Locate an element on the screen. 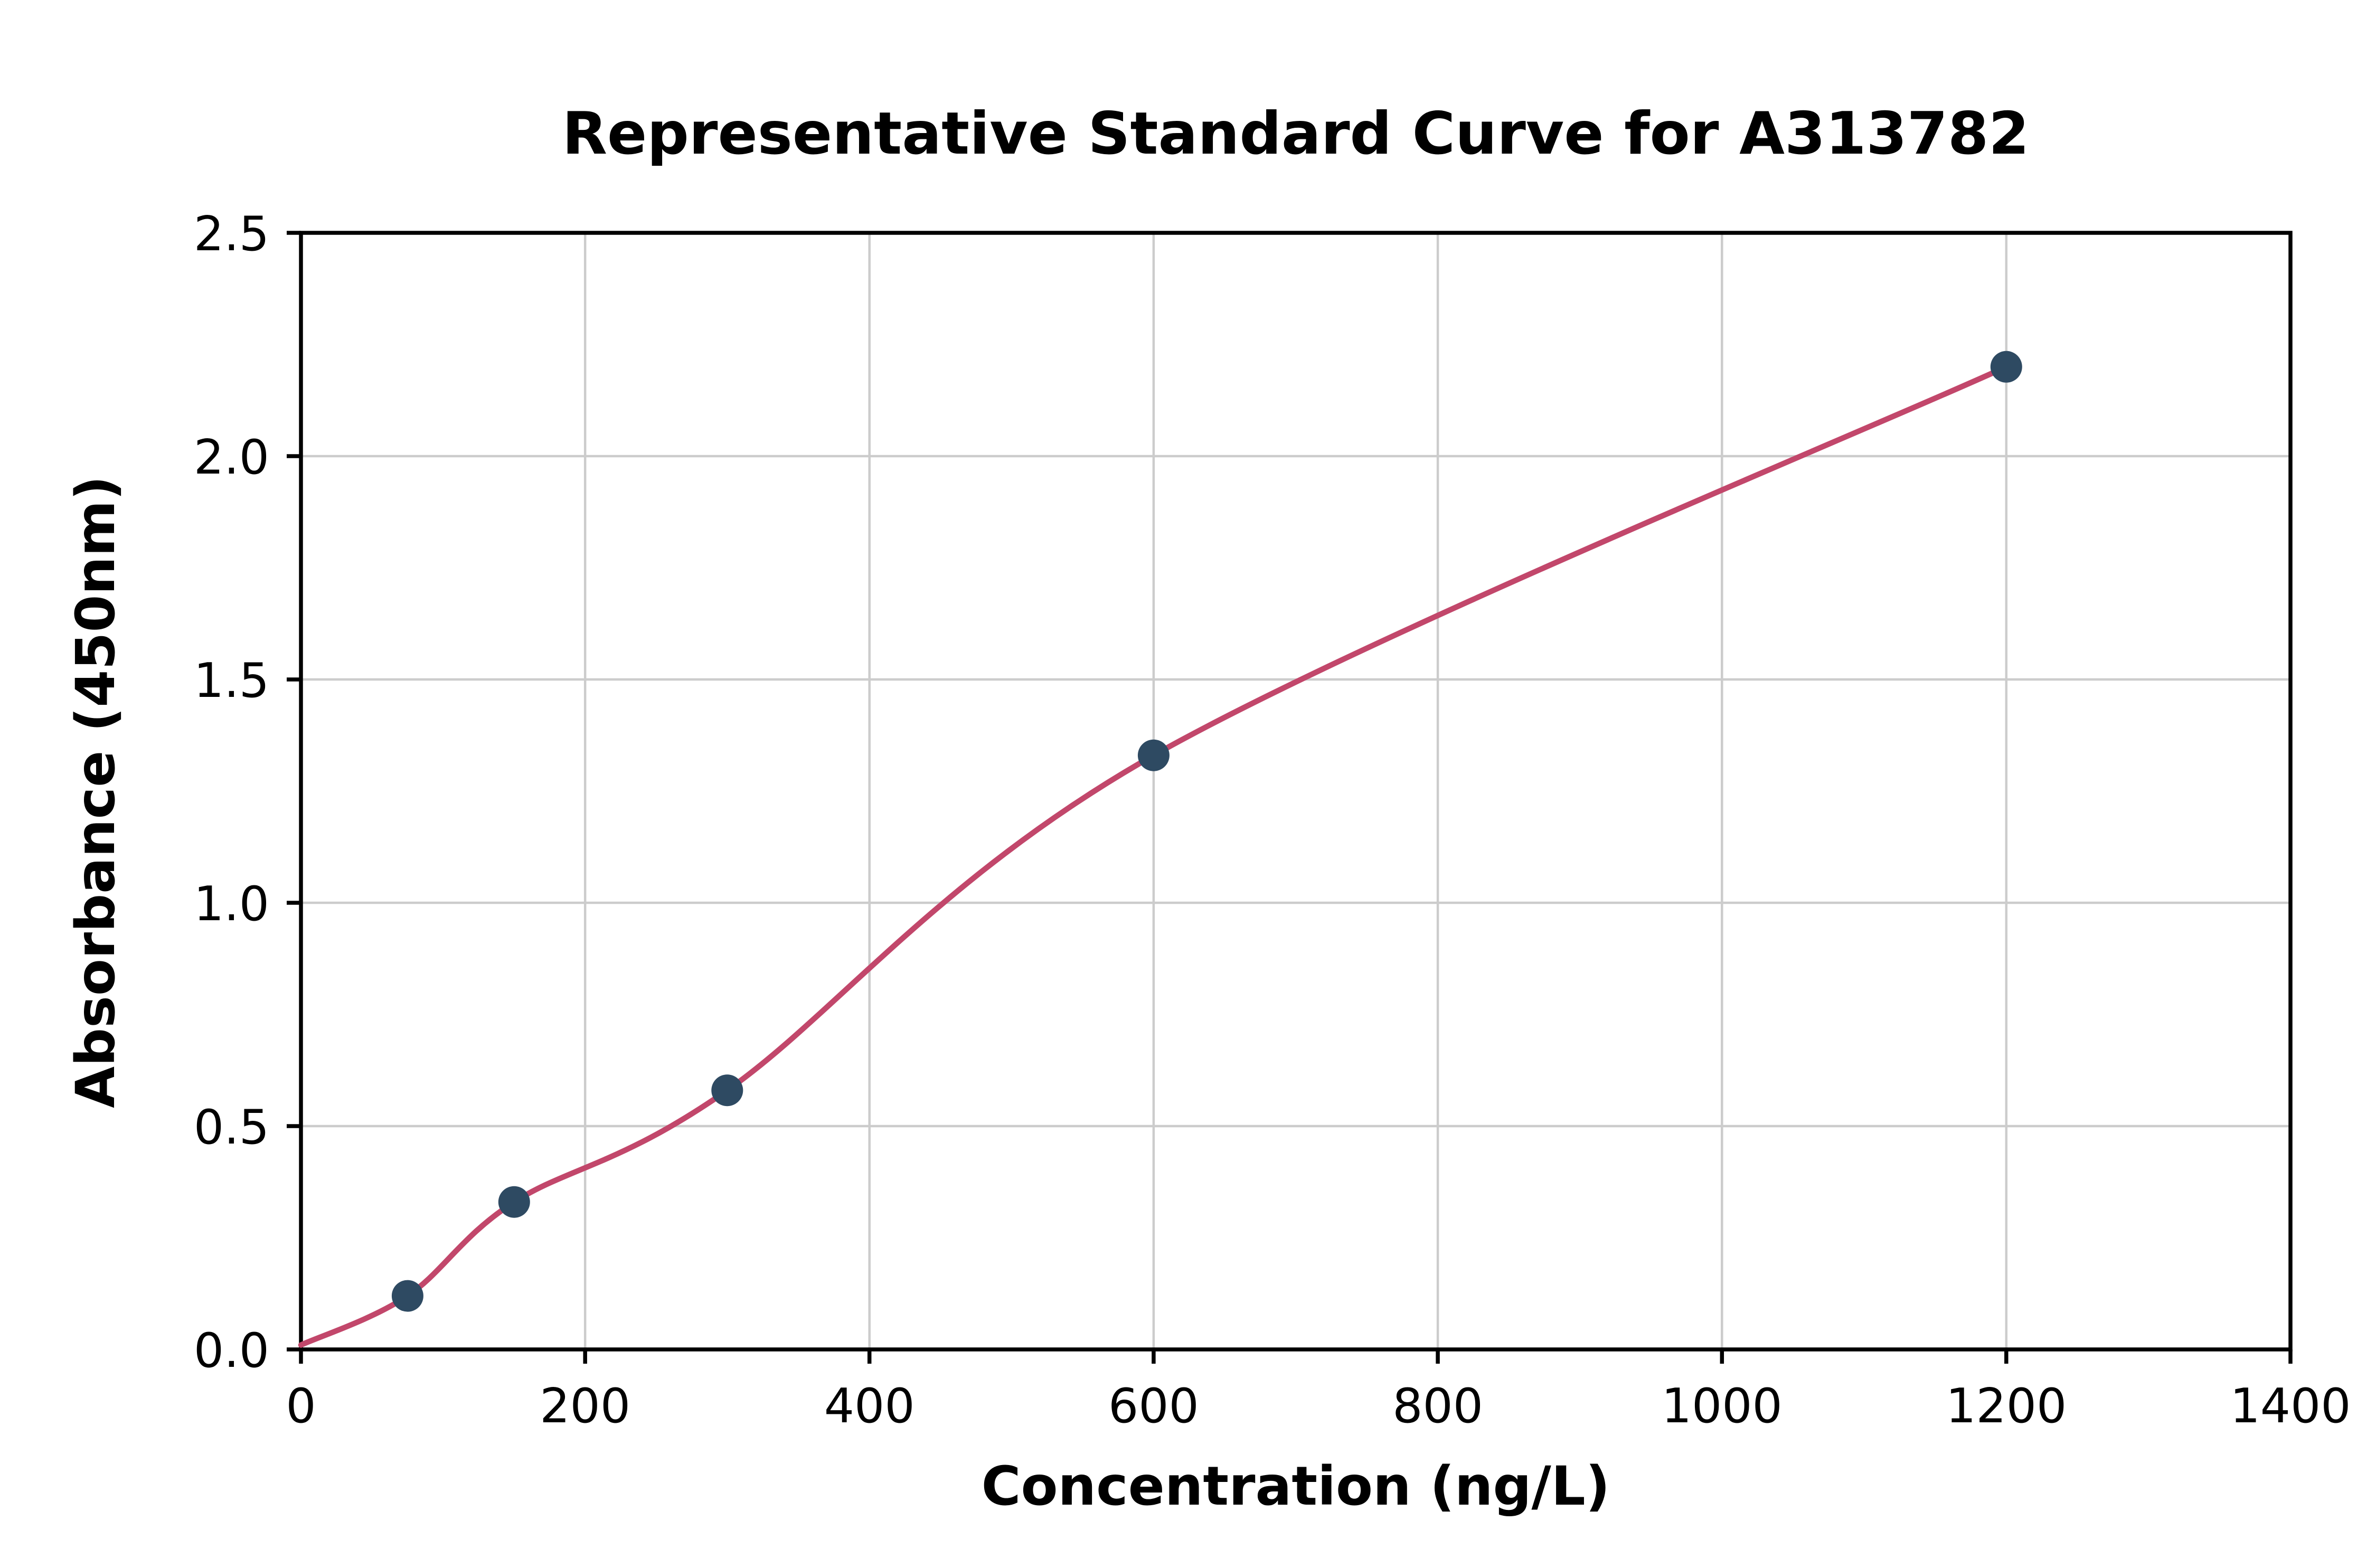 This screenshot has height=1568, width=2376. y-tick-label: 0.5 is located at coordinates (232, 1127).